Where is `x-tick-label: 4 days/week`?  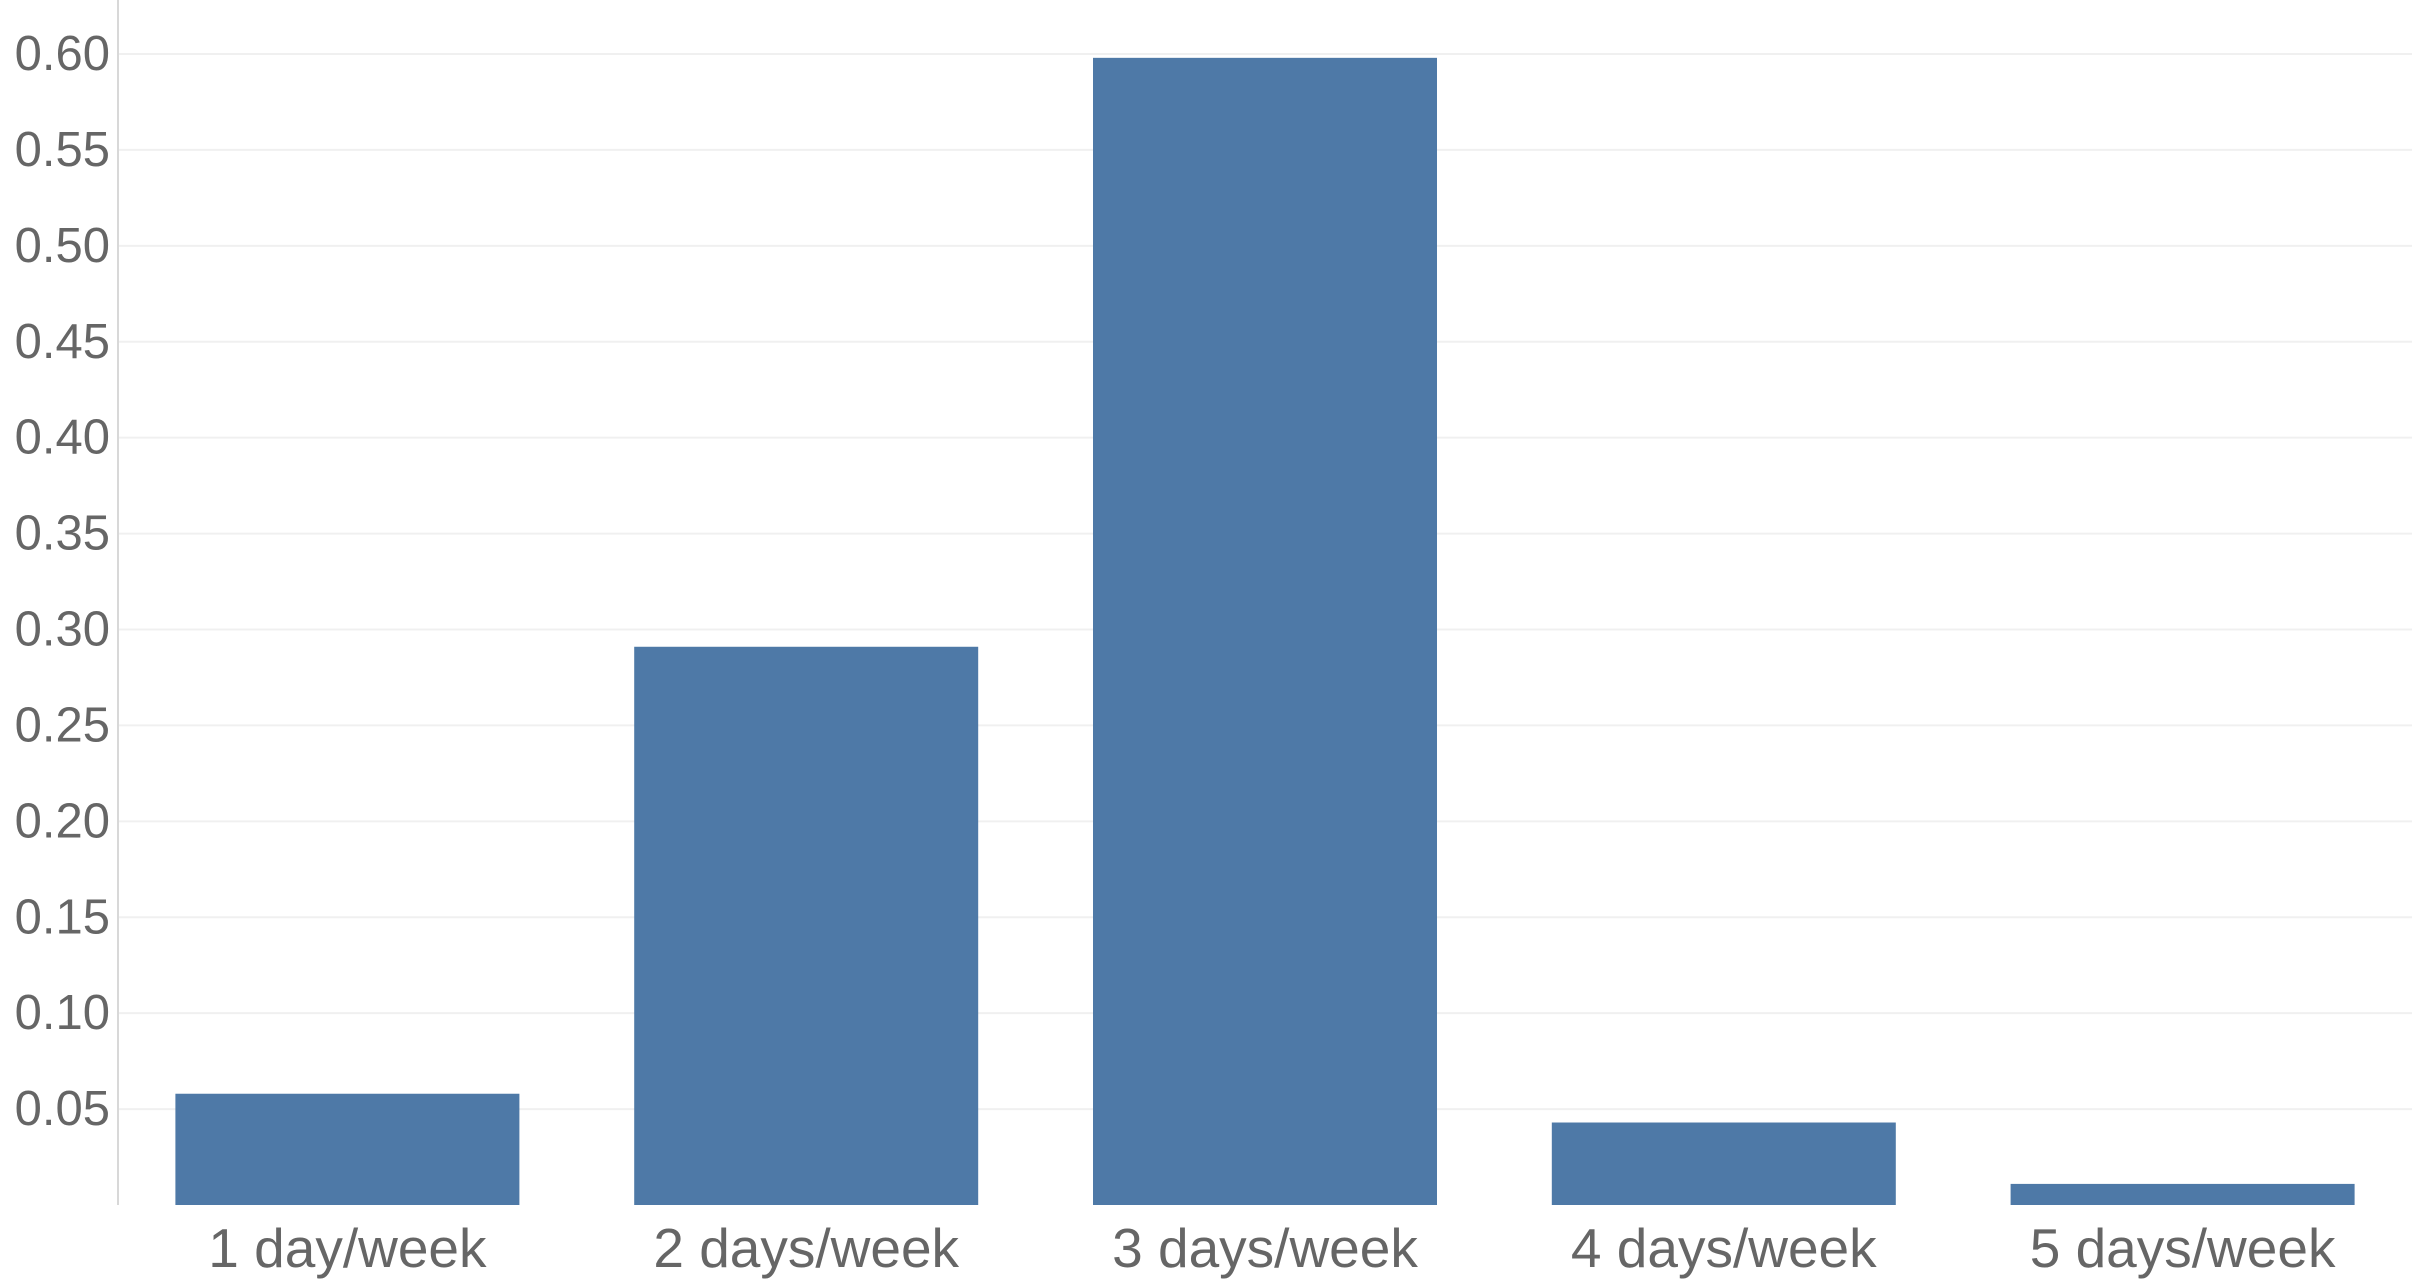
x-tick-label: 4 days/week is located at coordinates (1724, 1248).